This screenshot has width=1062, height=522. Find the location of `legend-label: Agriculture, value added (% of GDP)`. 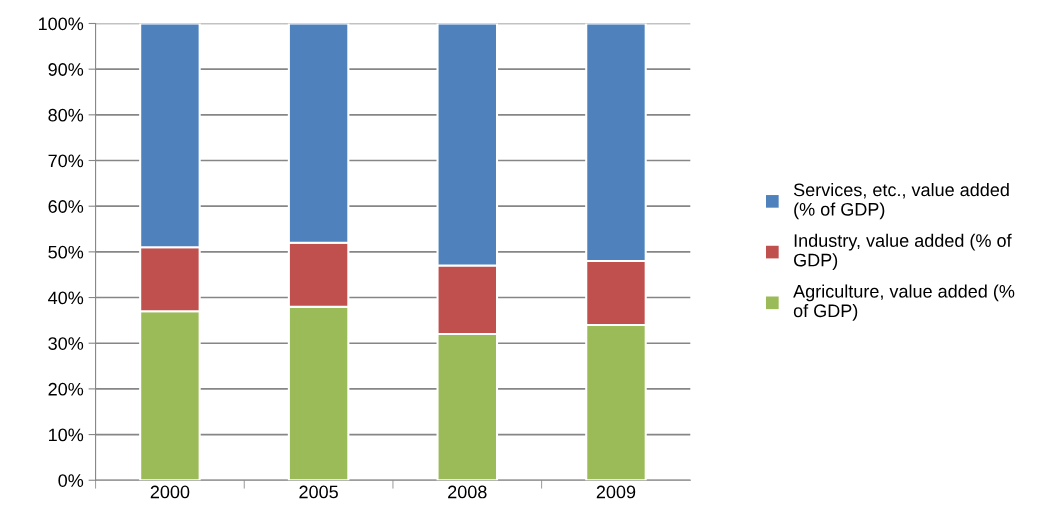

legend-label: Agriculture, value added (% of GDP) is located at coordinates (904, 302).